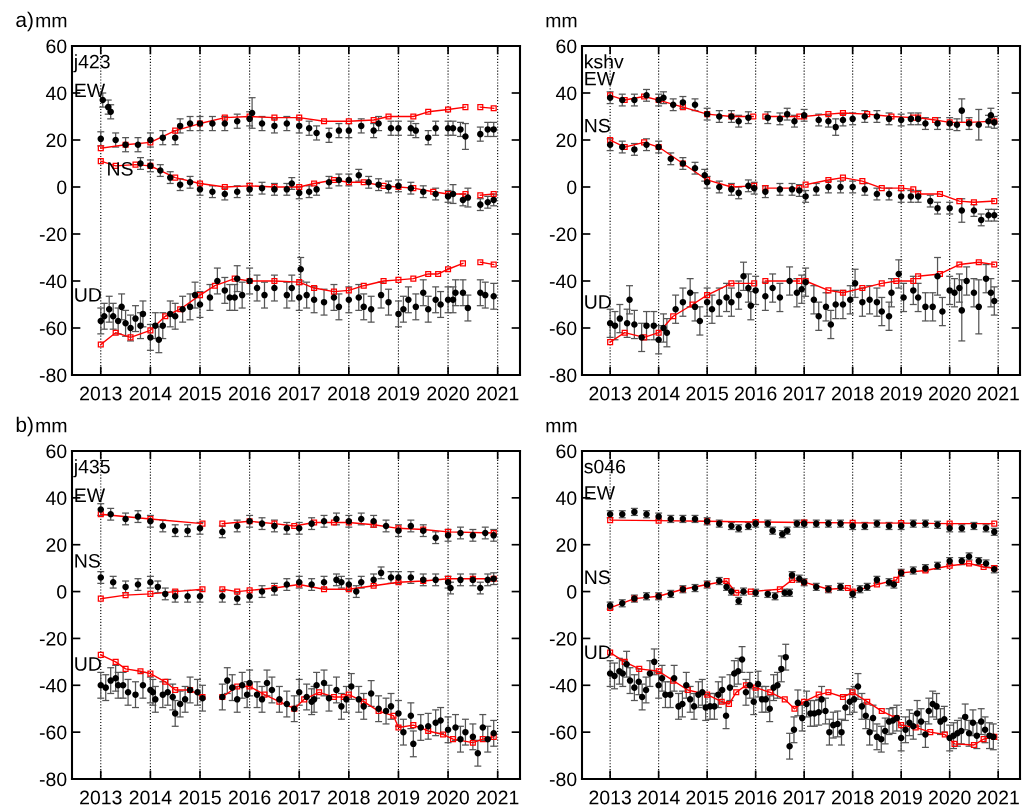  What do you see at coordinates (56, 498) in the screenshot?
I see `y-tick-label: 40` at bounding box center [56, 498].